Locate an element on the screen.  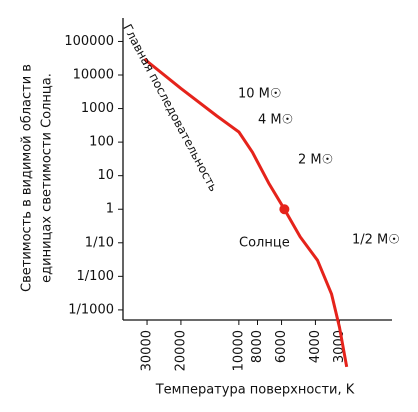
mass-label: 1/2 M☉ is located at coordinates (376, 240).